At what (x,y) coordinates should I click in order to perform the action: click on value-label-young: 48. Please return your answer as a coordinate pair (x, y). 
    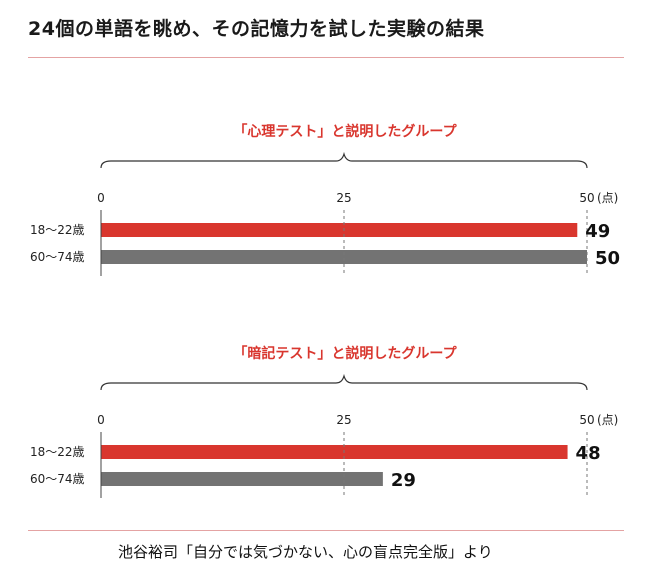
    Looking at the image, I should click on (588, 453).